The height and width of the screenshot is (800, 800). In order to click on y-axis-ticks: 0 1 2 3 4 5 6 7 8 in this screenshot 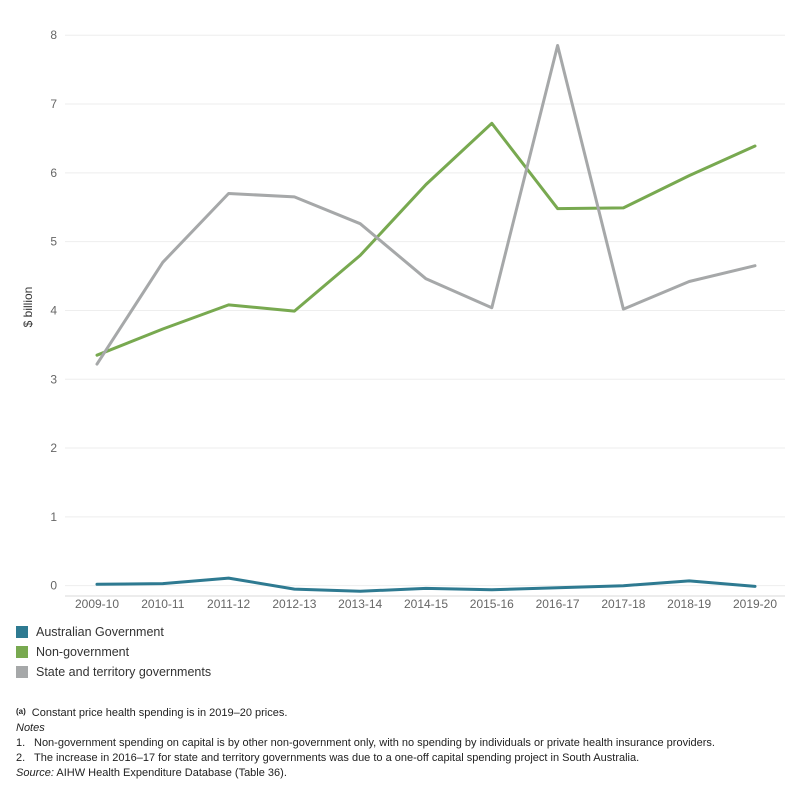, I will do `click(53, 310)`.